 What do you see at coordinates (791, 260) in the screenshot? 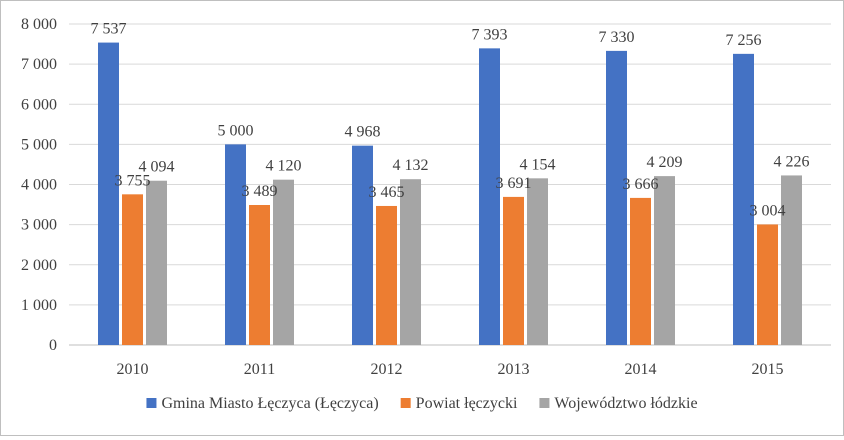
I see `bar-wojewodztwo-2015` at bounding box center [791, 260].